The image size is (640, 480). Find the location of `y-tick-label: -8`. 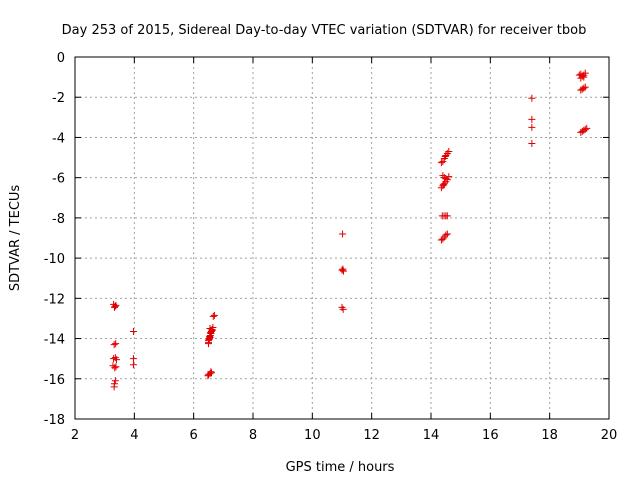

y-tick-label: -8 is located at coordinates (58, 219).